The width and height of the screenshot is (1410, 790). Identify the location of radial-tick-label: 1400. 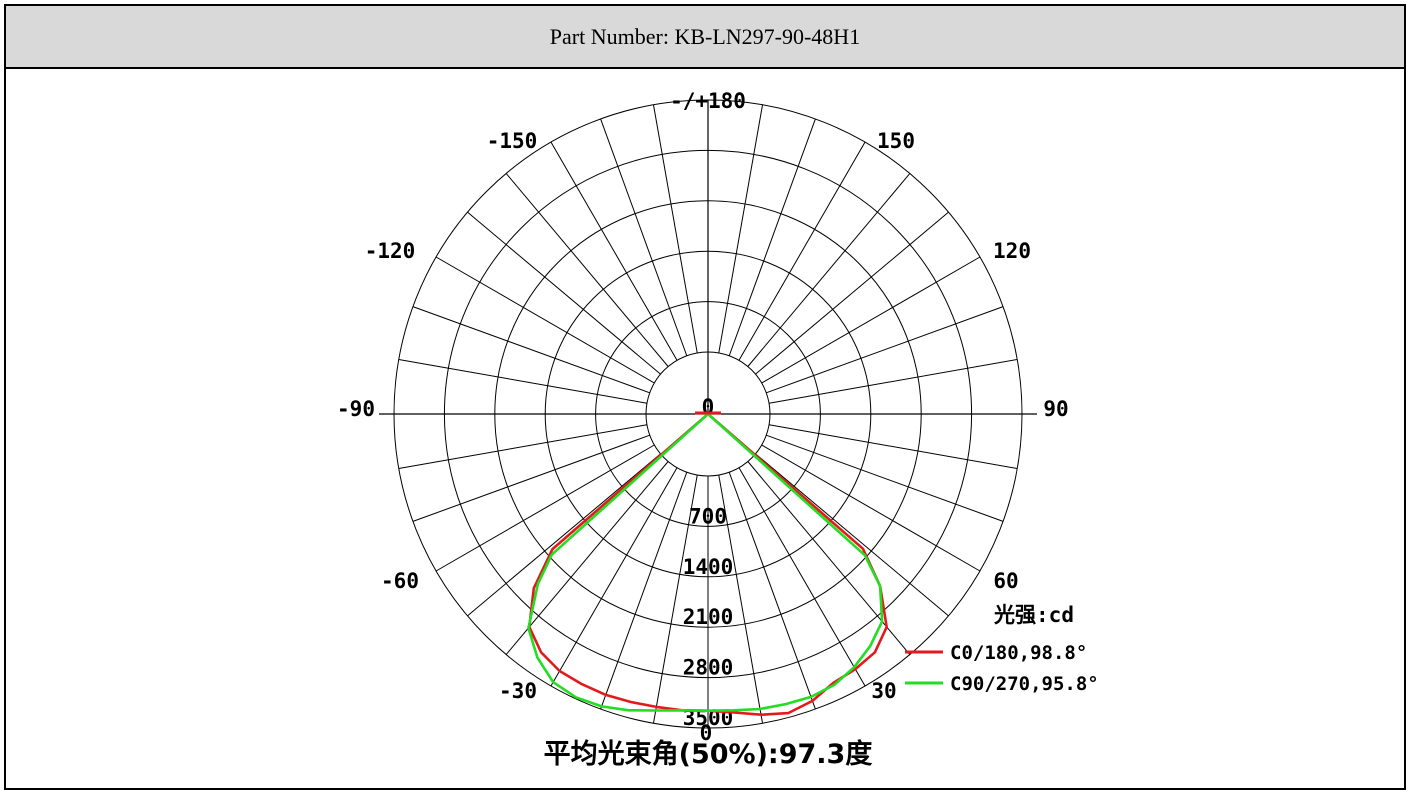
(708, 567).